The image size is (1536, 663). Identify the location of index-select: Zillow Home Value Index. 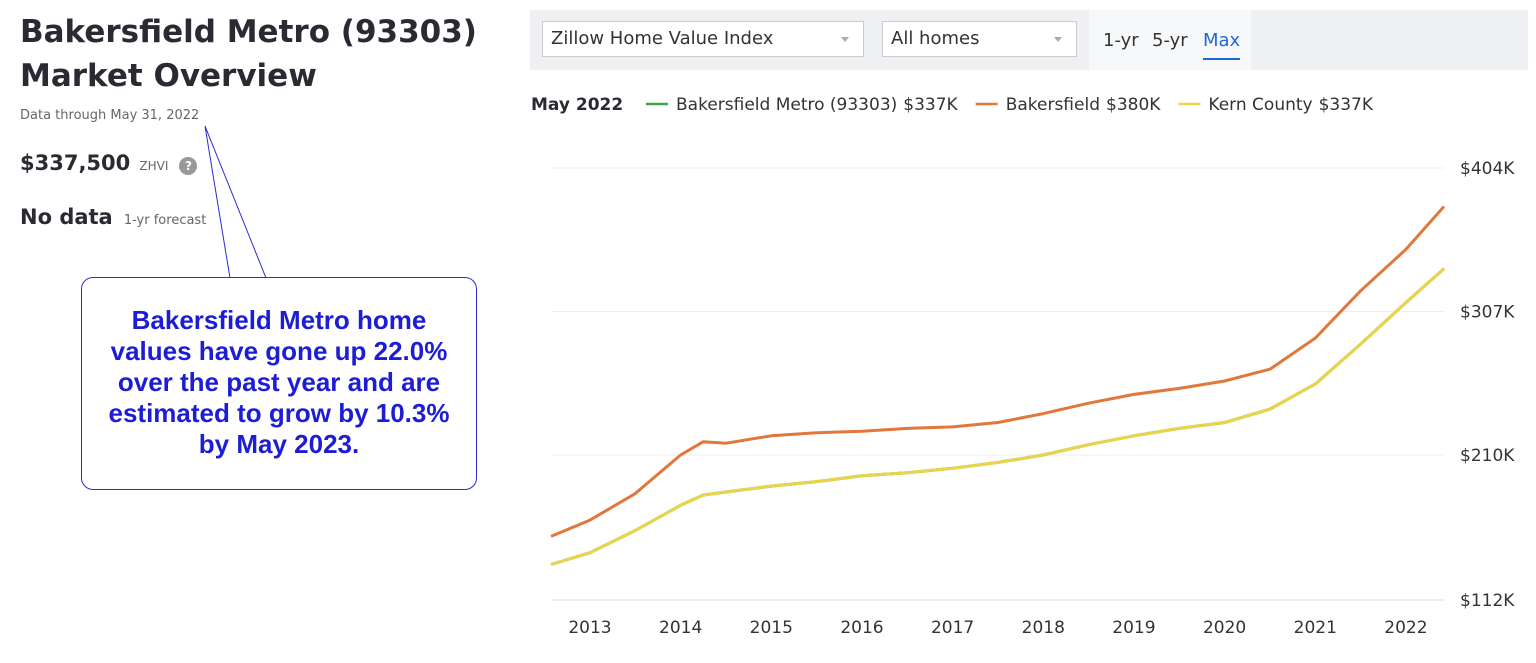
(703, 39).